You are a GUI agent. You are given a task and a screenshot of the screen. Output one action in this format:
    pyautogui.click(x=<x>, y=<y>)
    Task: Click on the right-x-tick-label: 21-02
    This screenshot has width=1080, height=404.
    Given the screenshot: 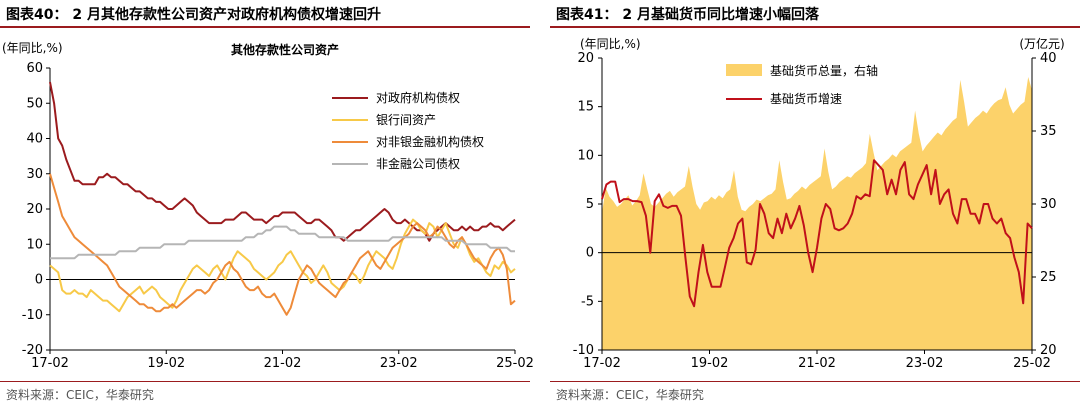 What is the action you would take?
    pyautogui.click(x=817, y=363)
    